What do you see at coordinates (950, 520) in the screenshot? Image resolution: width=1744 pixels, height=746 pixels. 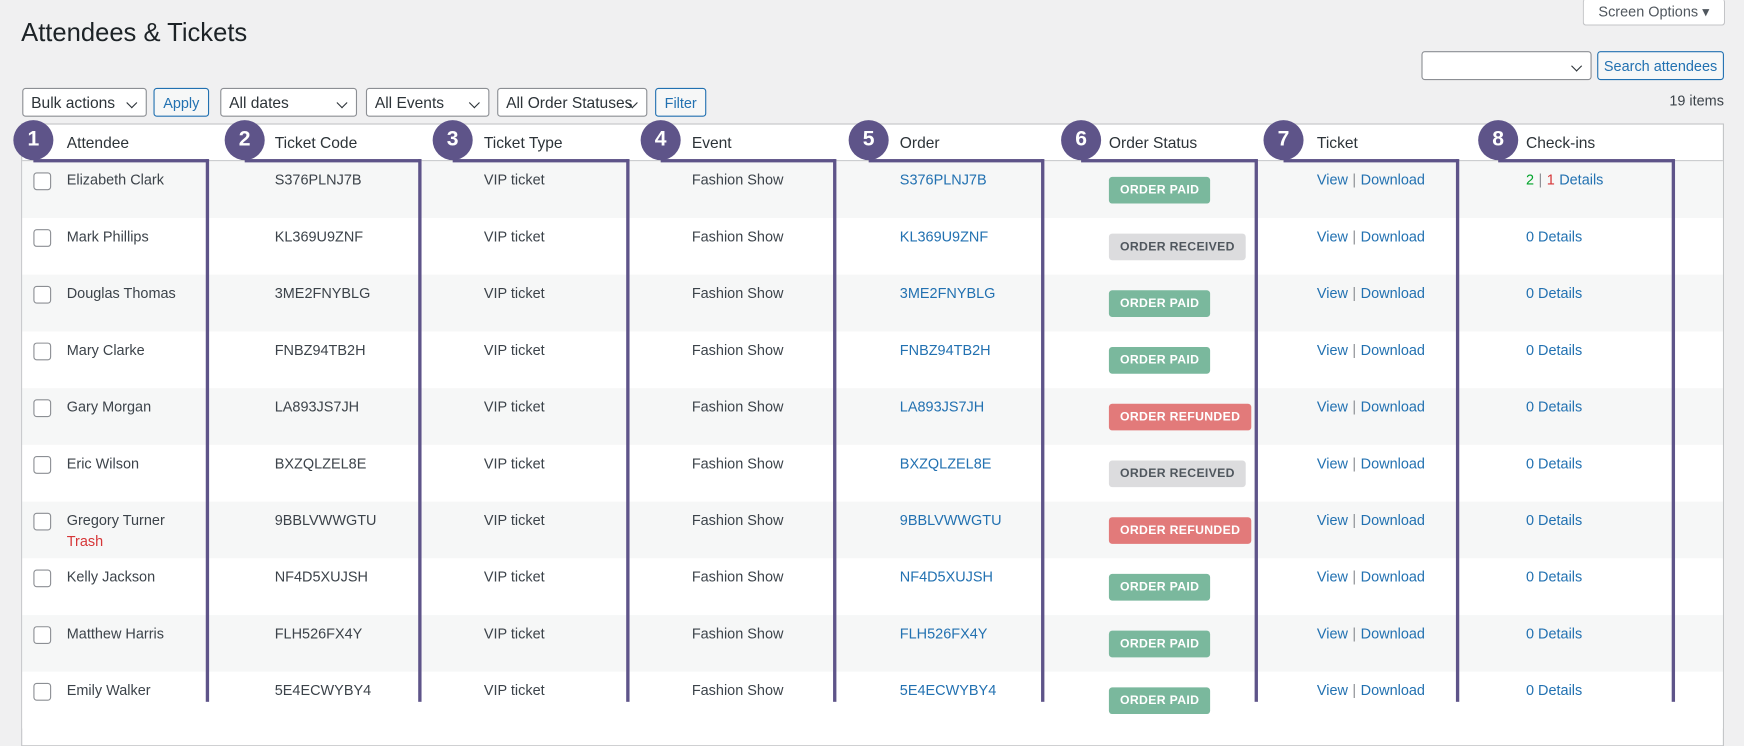 I see `order-link: 9BBLVWWGTU` at bounding box center [950, 520].